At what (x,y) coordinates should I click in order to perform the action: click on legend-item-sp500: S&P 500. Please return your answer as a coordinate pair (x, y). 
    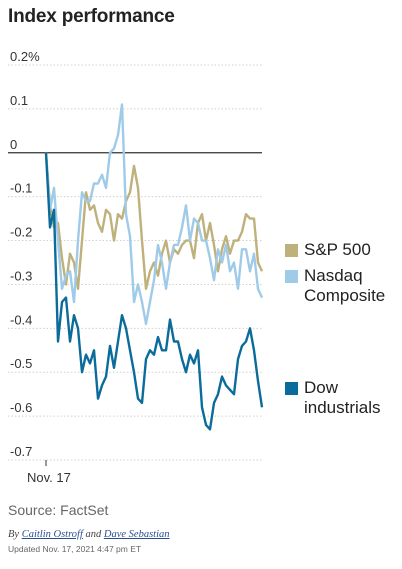
    Looking at the image, I should click on (343, 250).